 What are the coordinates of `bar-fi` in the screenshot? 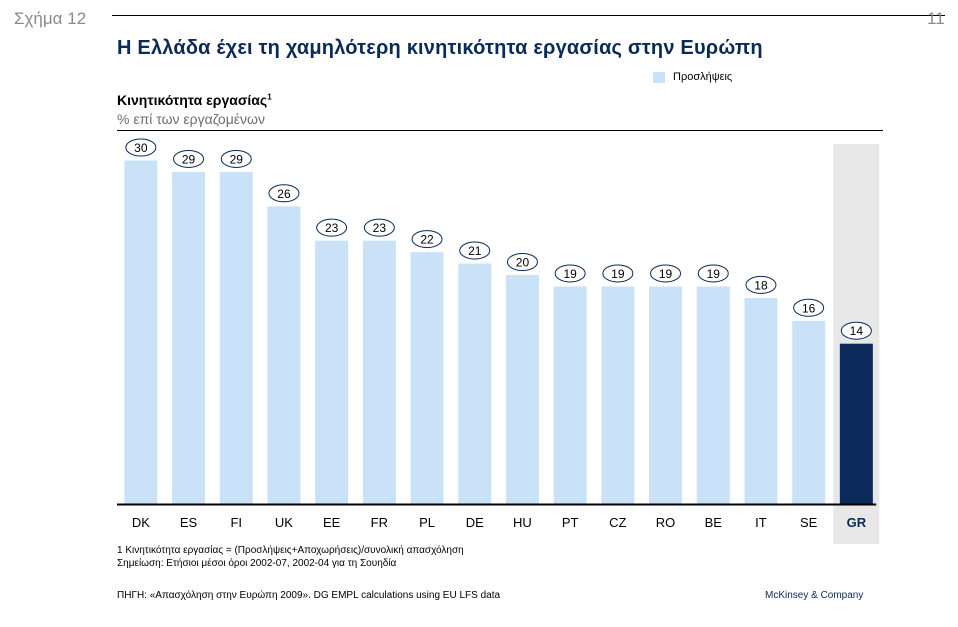 It's located at (236, 337).